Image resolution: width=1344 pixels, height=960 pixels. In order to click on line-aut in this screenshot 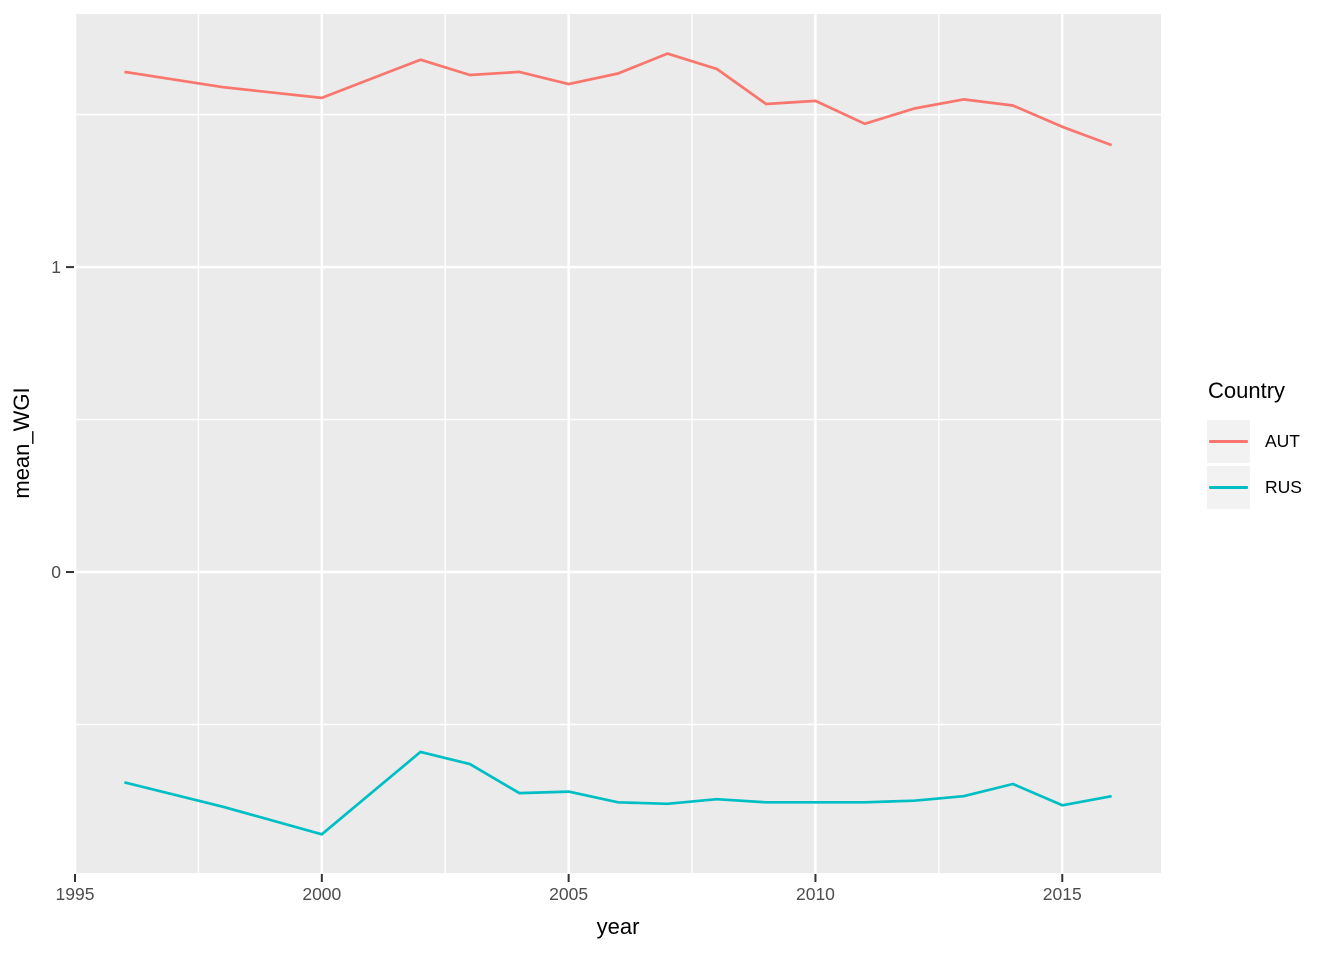, I will do `click(618, 99)`.